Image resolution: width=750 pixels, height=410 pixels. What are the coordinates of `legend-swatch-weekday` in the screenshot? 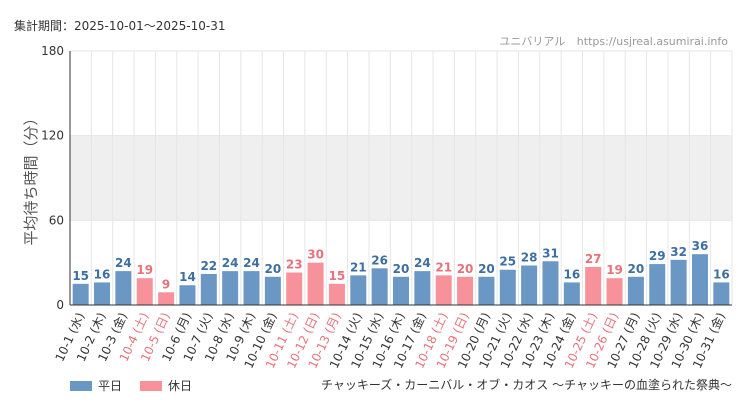 It's located at (81, 385).